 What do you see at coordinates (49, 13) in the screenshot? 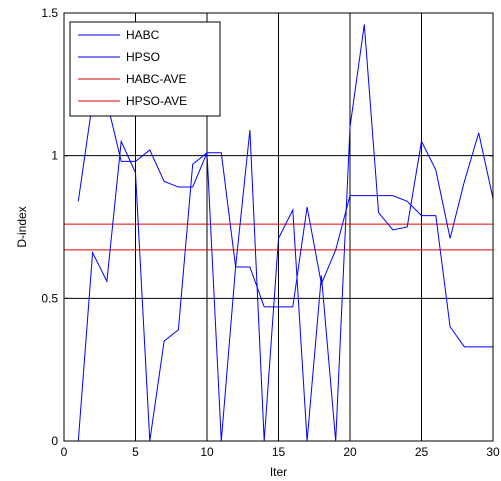
I see `y-tick-label: 1.5` at bounding box center [49, 13].